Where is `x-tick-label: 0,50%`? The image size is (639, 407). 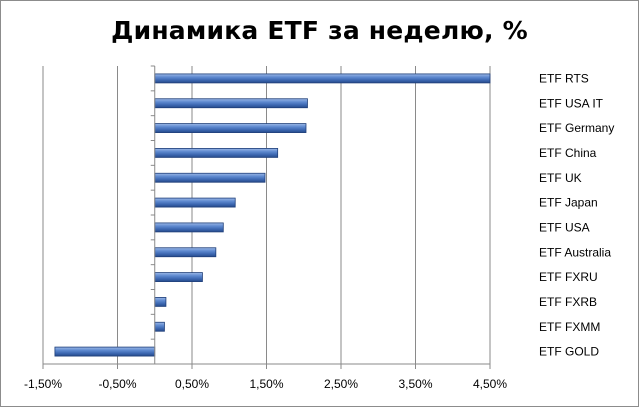 x-tick-label: 0,50% is located at coordinates (192, 384).